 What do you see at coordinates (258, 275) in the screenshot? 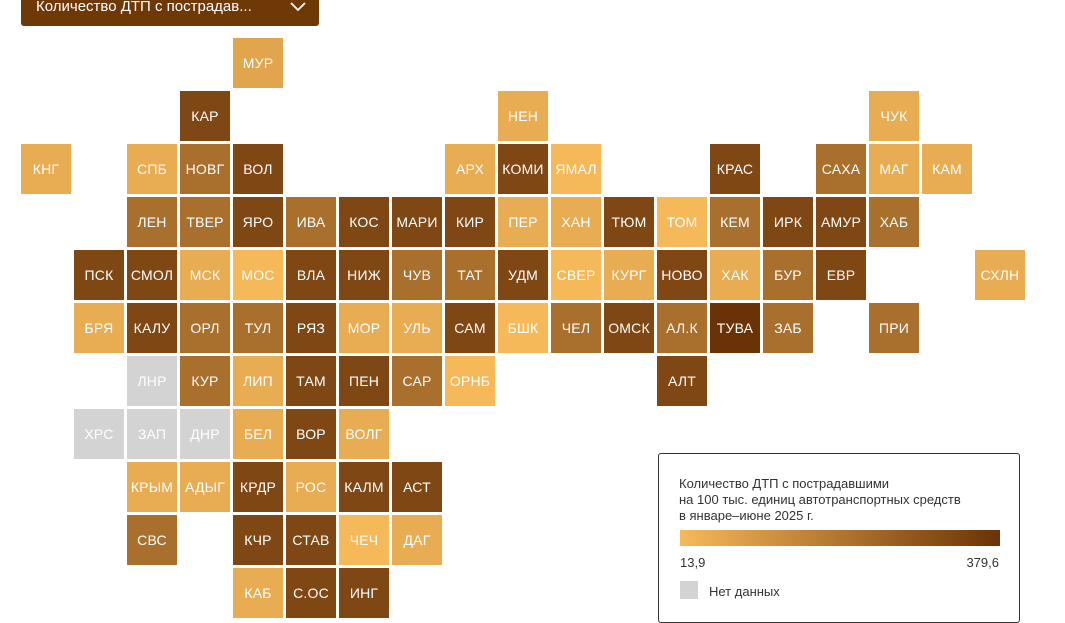
I see `region-tile: МОС` at bounding box center [258, 275].